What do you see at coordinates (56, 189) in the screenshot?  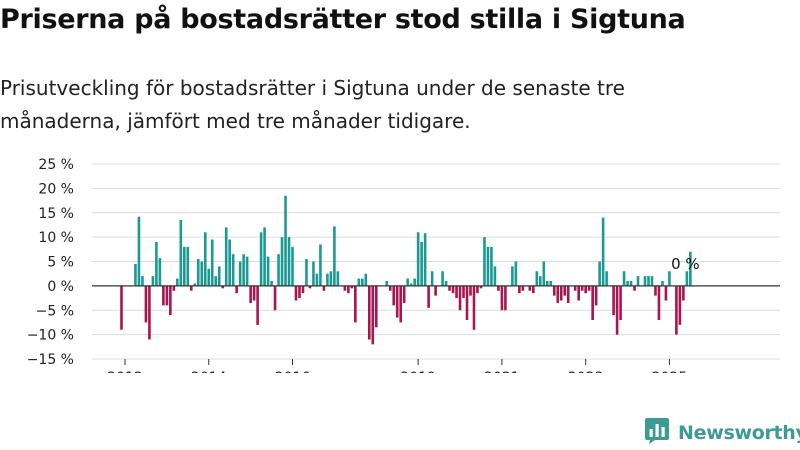 I see `y-tick-label: 20 %` at bounding box center [56, 189].